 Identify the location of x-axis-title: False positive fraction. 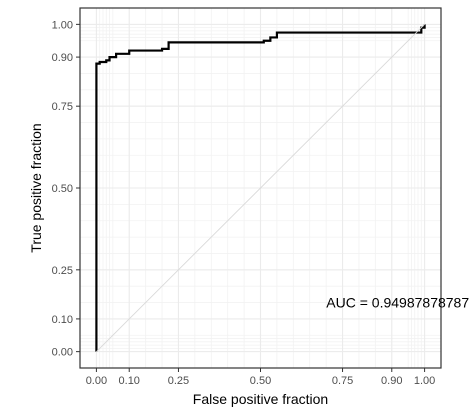
(260, 399).